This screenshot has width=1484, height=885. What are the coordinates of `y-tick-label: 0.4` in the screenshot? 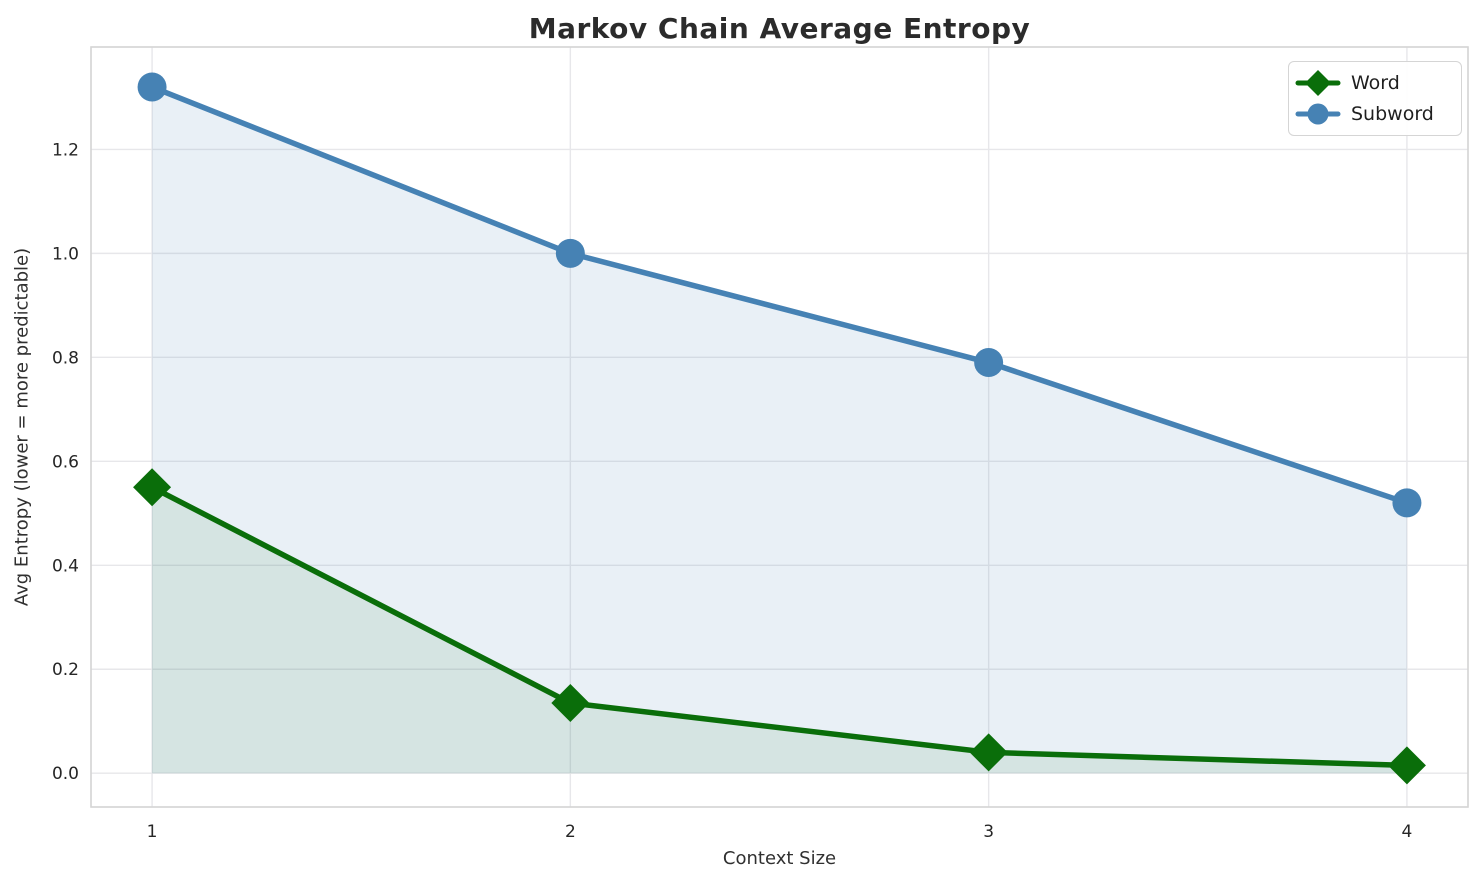 It's located at (65, 566).